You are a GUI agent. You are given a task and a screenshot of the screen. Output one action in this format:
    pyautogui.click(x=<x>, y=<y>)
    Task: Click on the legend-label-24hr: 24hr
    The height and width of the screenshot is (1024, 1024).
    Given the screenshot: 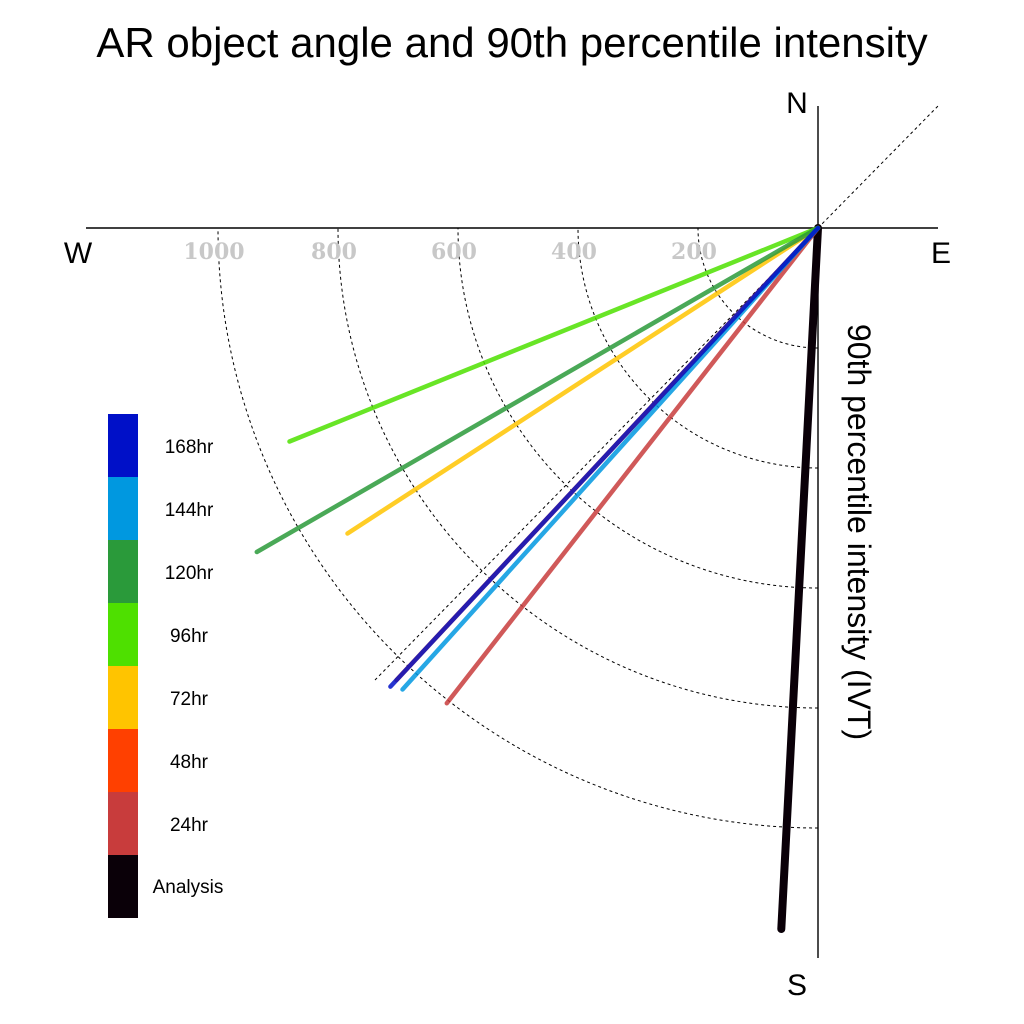 What is the action you would take?
    pyautogui.click(x=189, y=825)
    